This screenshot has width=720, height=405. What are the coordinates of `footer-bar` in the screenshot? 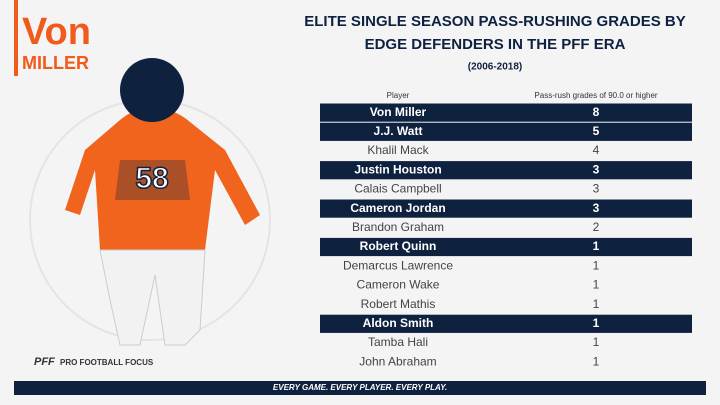 It's located at (360, 388).